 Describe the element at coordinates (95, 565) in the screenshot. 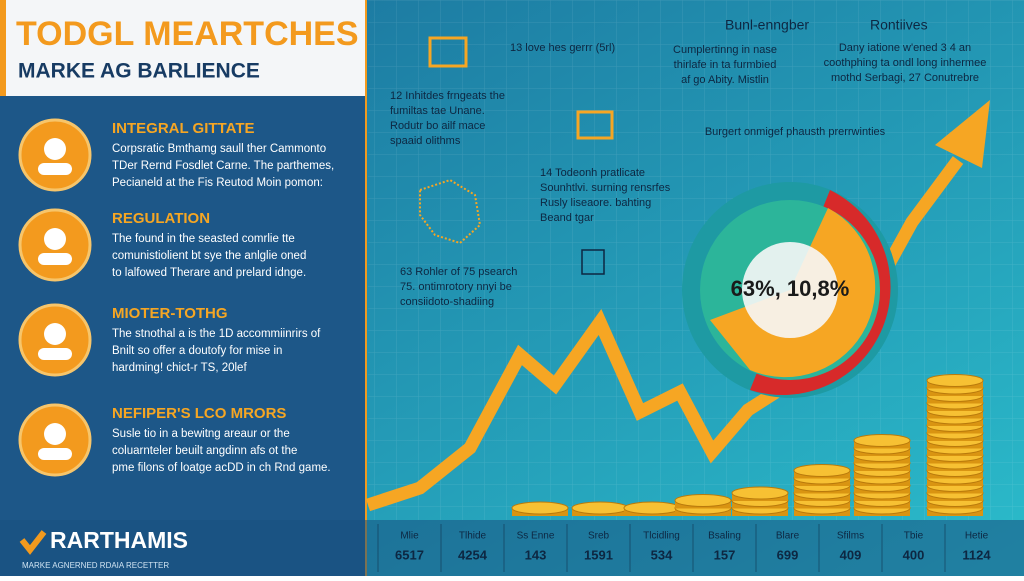

I see `logo-tagline: MARKE AGNERNED RDAIA RECETTER` at that location.